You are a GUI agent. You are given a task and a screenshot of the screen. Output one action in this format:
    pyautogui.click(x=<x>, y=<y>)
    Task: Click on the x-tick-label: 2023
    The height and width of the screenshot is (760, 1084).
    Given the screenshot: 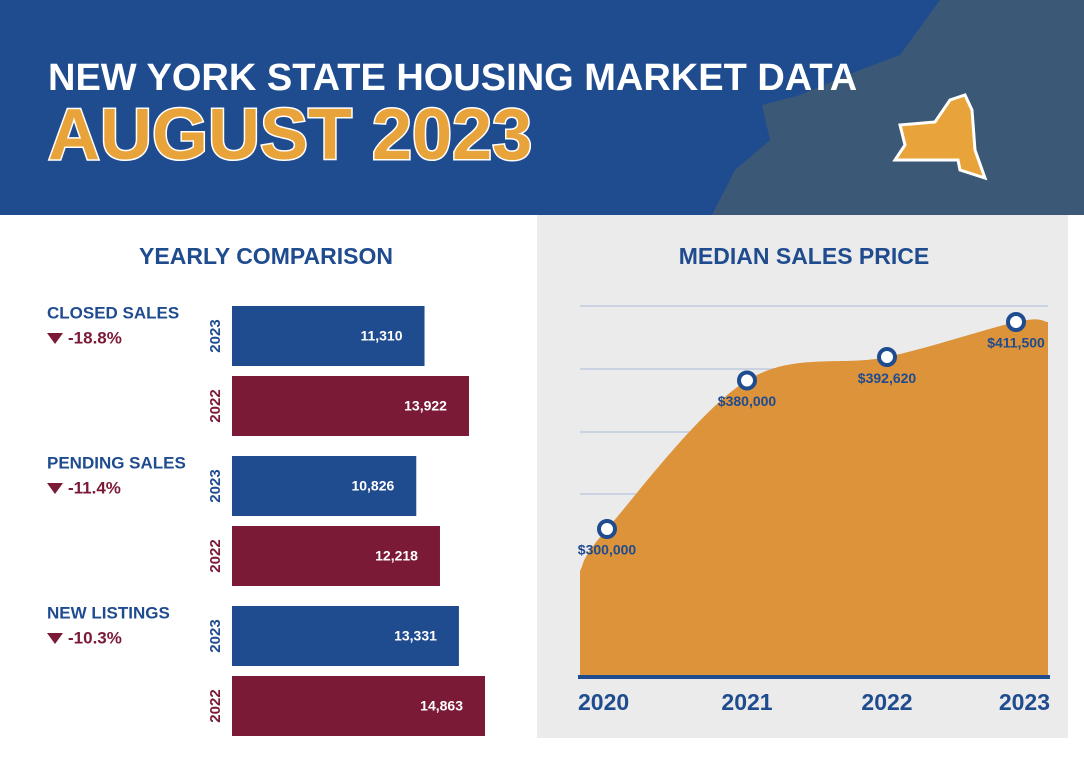 What is the action you would take?
    pyautogui.click(x=1024, y=702)
    